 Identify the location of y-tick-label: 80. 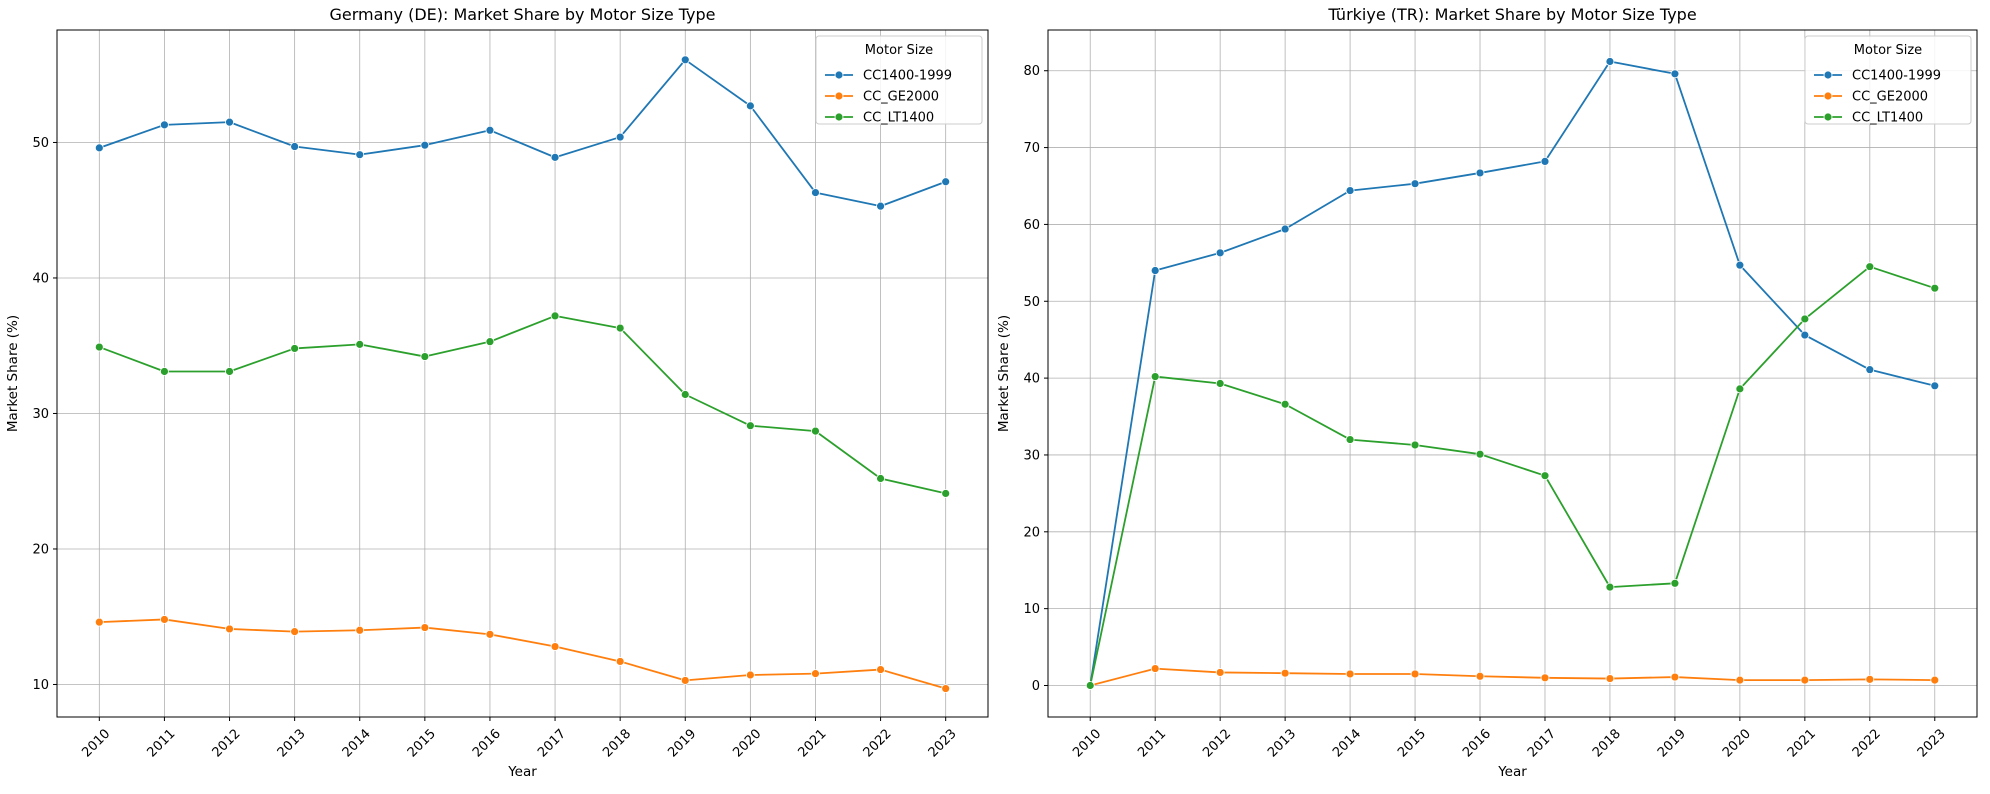
(1031, 71).